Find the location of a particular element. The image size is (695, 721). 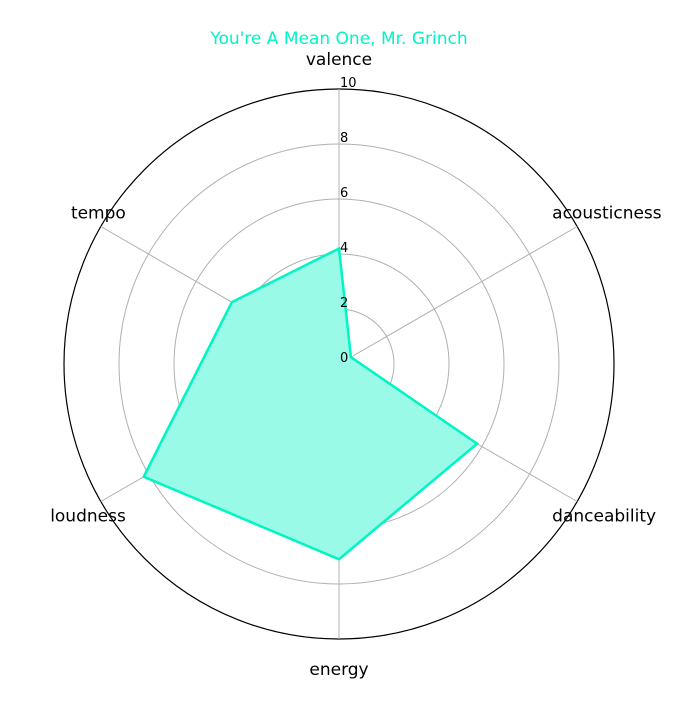

axis-label-valence: valence is located at coordinates (339, 60).